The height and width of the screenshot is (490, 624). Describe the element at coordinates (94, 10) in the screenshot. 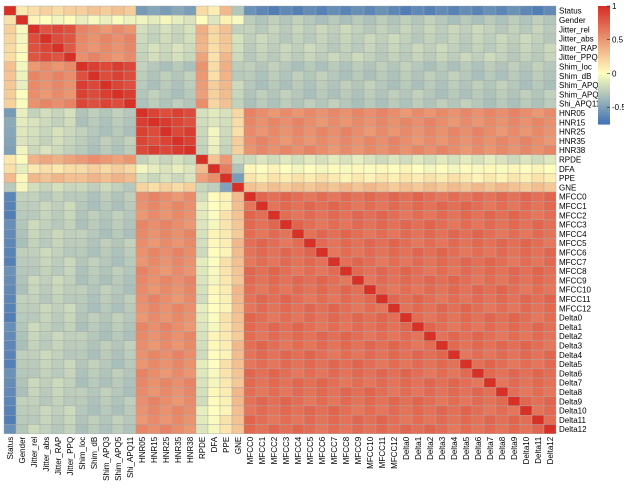

I see `heatmap-cell-status-shim_db` at that location.